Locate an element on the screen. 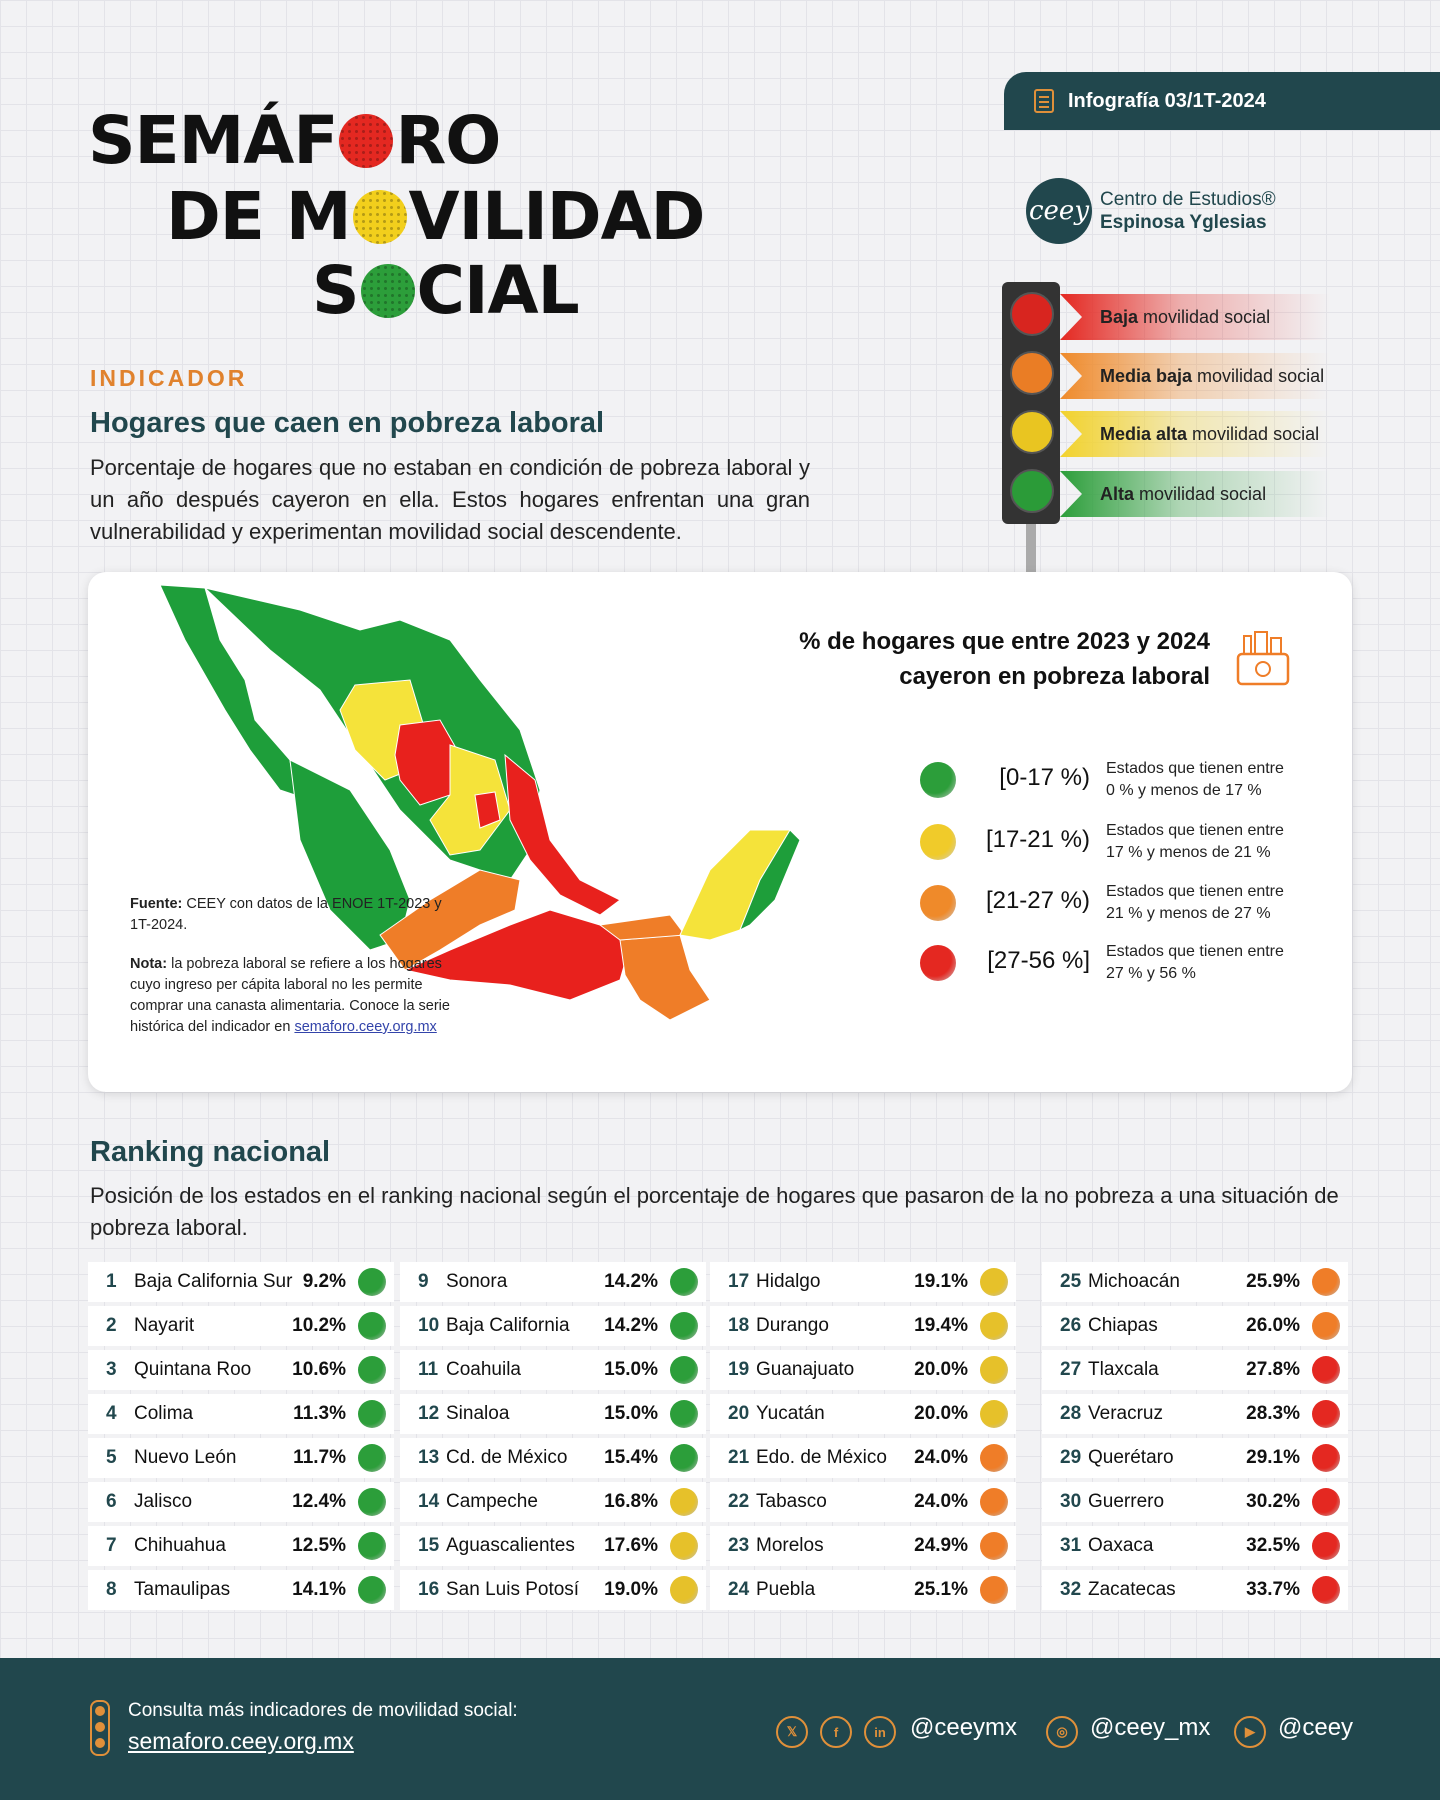  mexico-map is located at coordinates (480, 802).